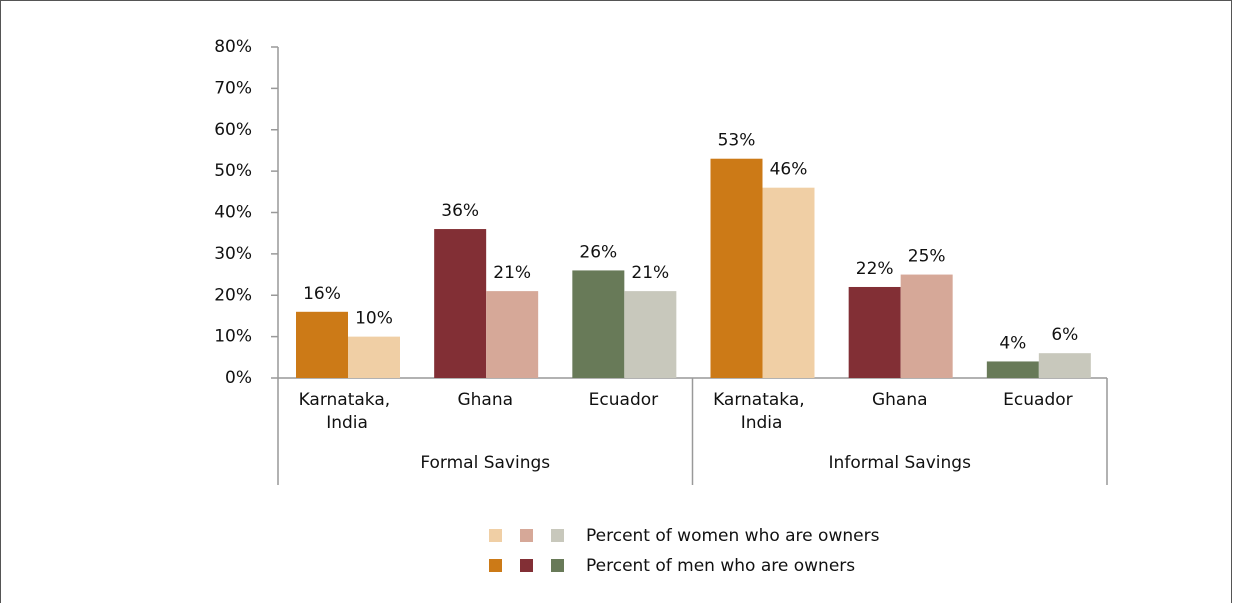 This screenshot has width=1233, height=603. Describe the element at coordinates (875, 269) in the screenshot. I see `data-label: 22%` at that location.